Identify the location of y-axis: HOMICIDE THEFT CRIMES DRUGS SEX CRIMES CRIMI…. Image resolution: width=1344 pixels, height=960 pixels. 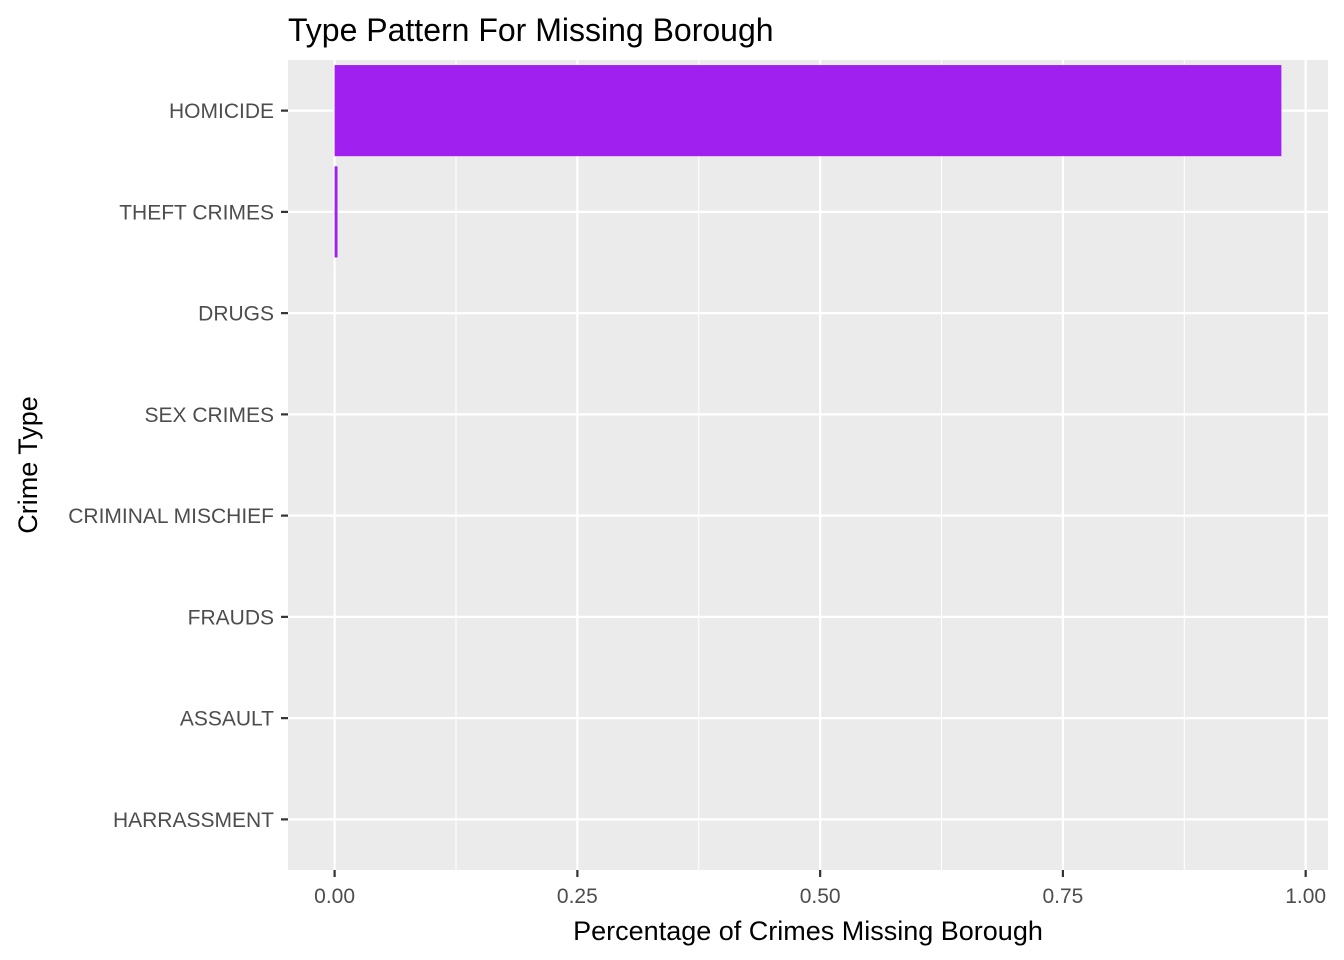
(178, 466).